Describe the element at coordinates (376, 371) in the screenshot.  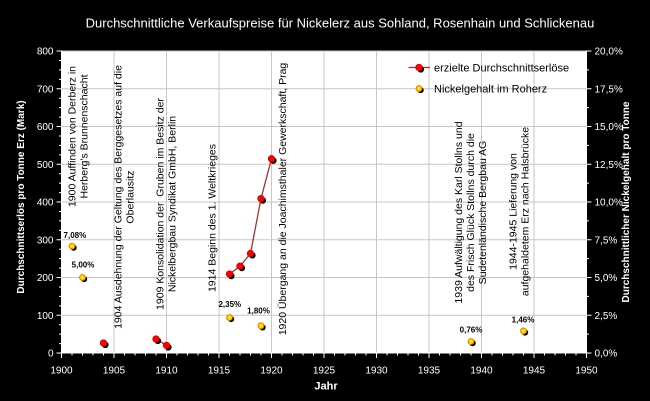
I see `svg-text: 1930` at that location.